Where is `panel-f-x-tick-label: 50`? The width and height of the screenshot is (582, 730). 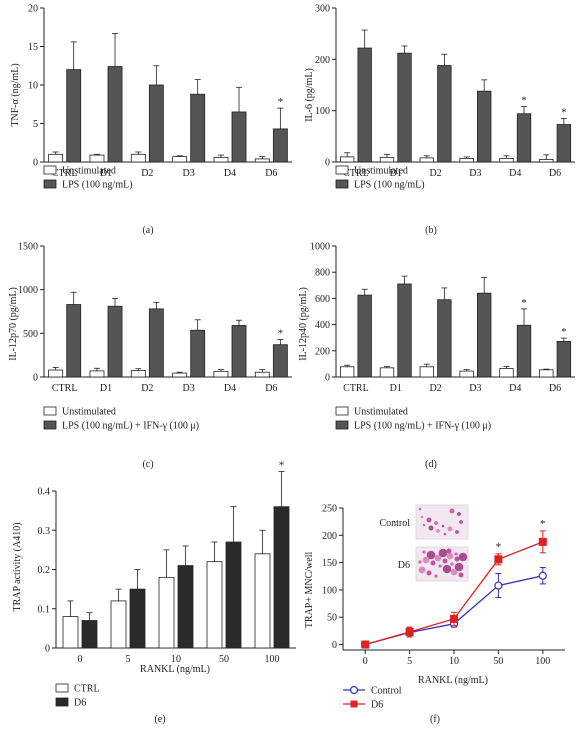 panel-f-x-tick-label: 50 is located at coordinates (498, 661).